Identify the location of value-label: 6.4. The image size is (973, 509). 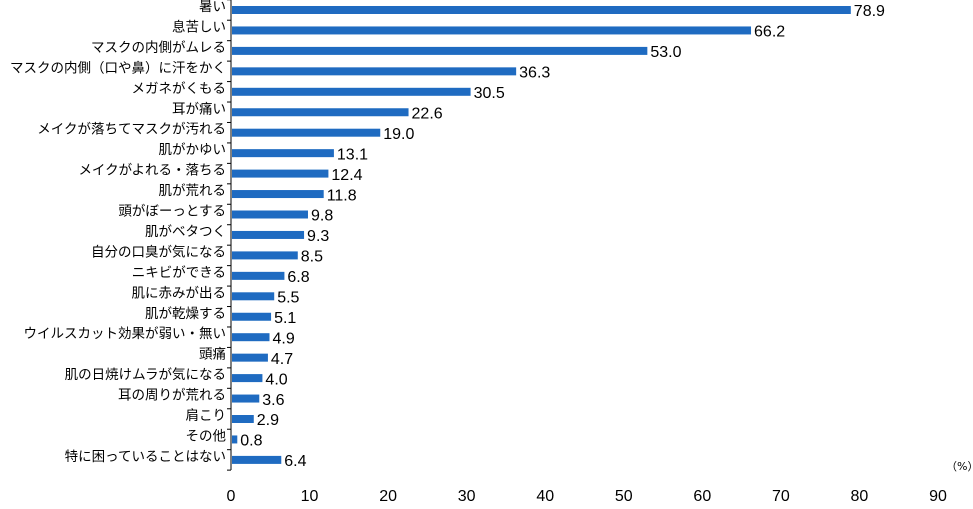
(295, 461).